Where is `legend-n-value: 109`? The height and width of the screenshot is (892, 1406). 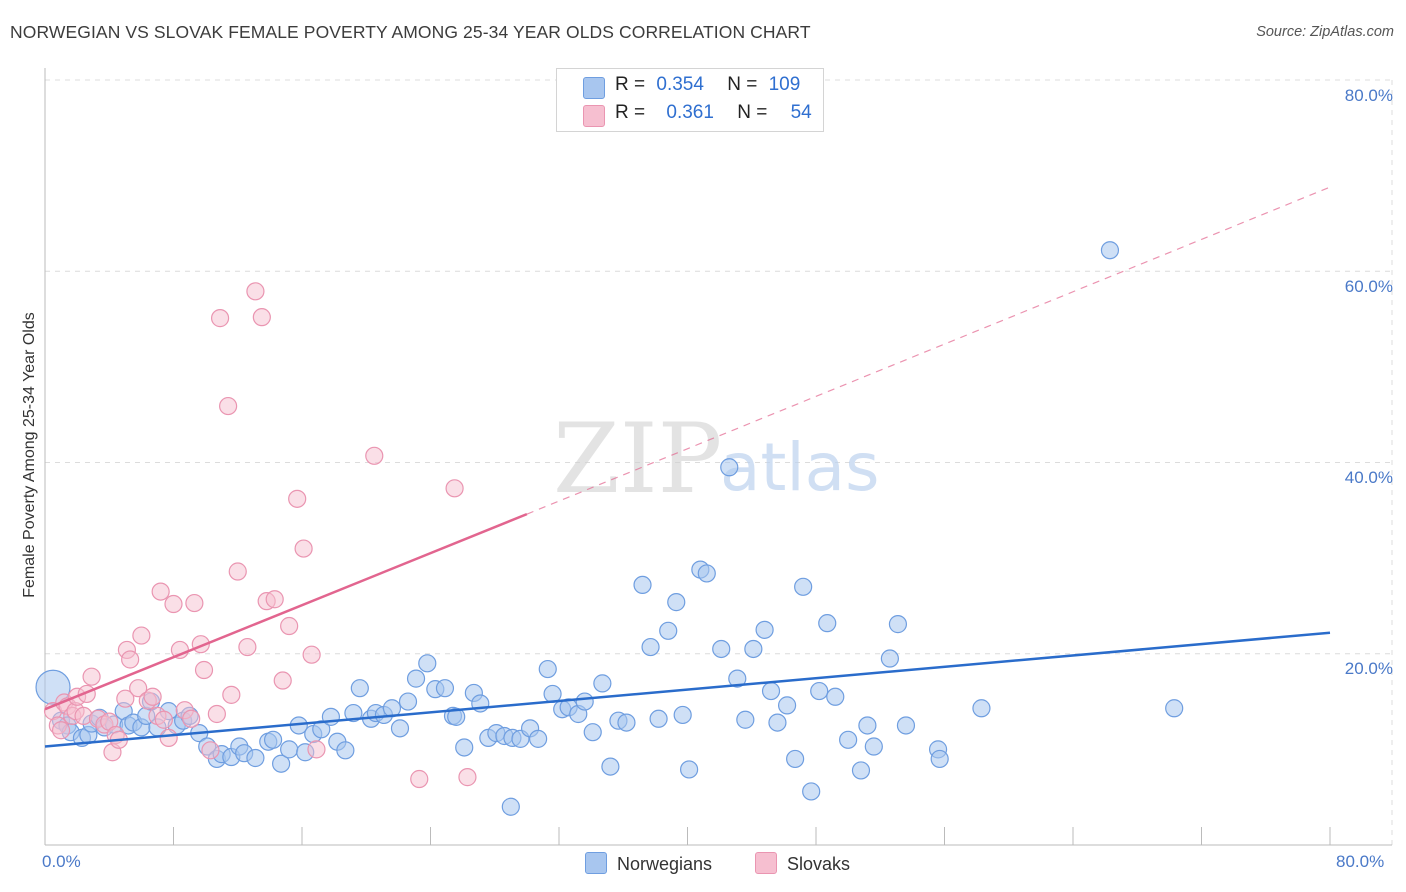
legend-n-value: 109 is located at coordinates (784, 84).